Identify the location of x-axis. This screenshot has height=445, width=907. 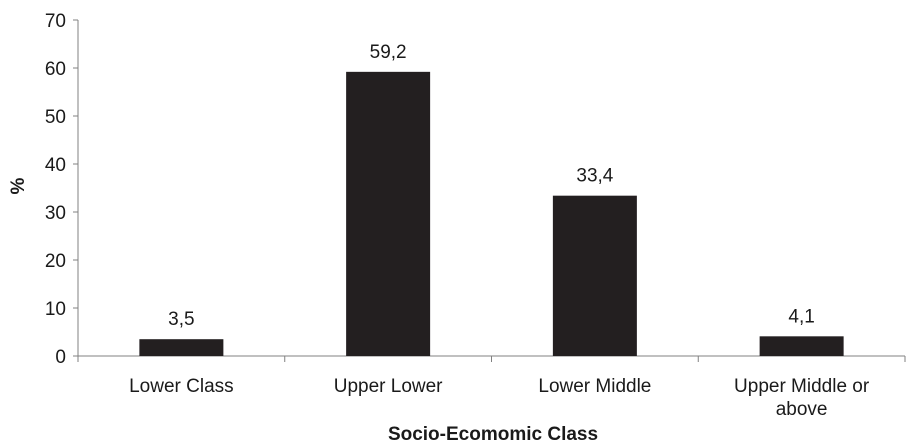
(491, 358).